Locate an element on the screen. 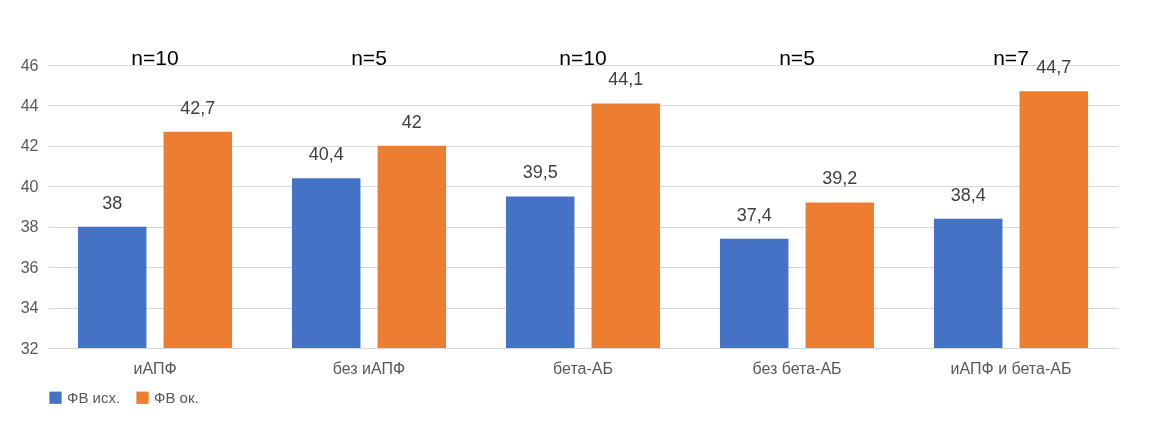 The image size is (1157, 437). data-label: 38 is located at coordinates (112, 202).